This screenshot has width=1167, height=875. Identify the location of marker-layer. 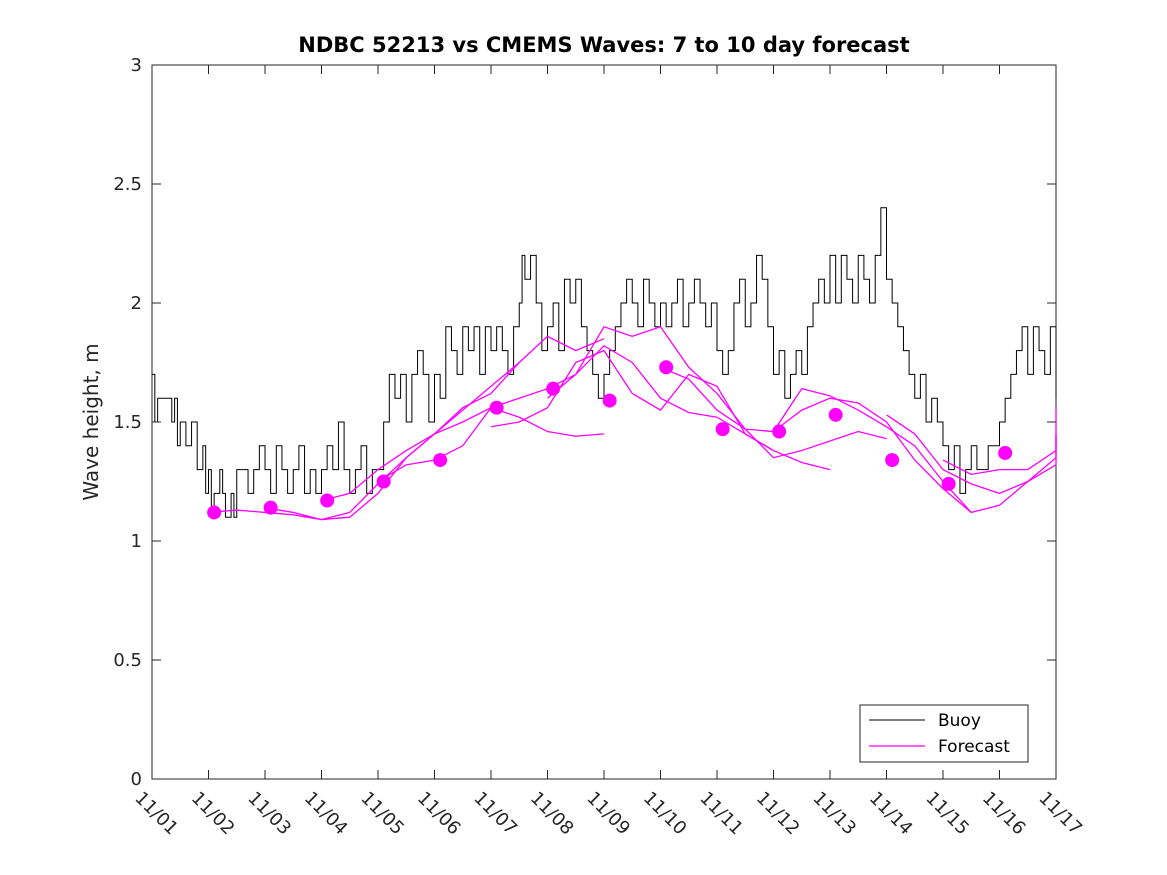
(610, 440).